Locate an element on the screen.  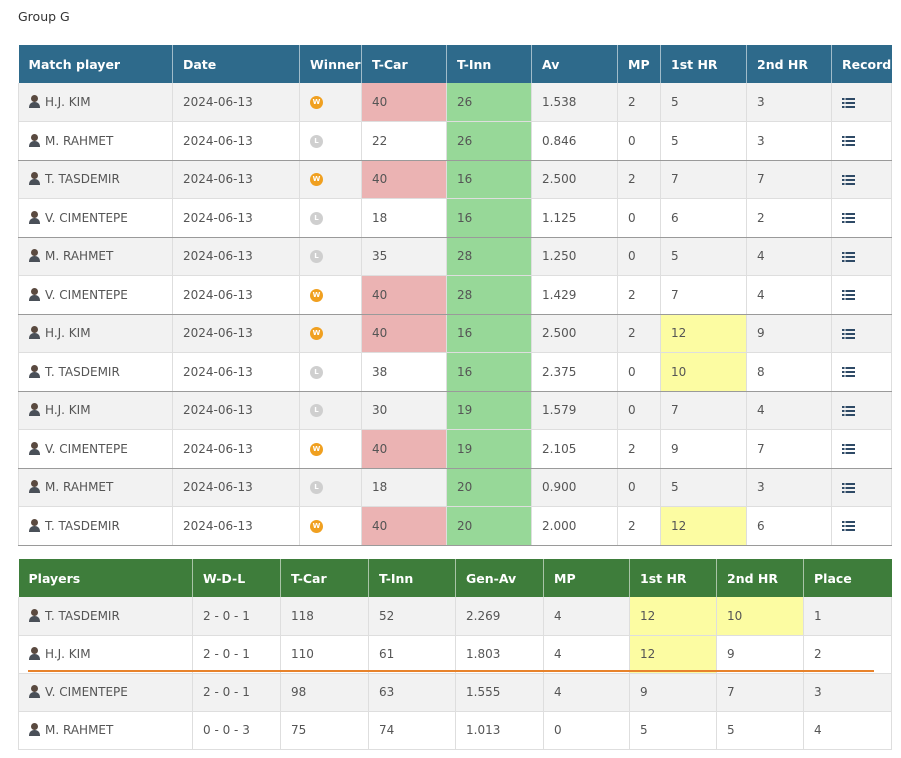
t-car-cell: 118 is located at coordinates (324, 616).